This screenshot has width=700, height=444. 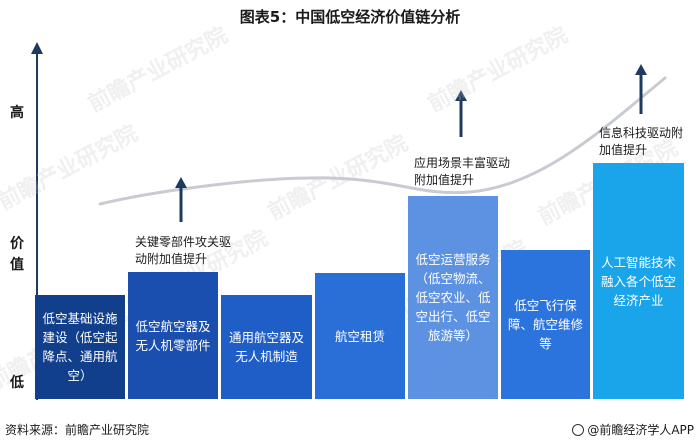 I want to click on up-arrow-tech-head, so click(x=641, y=69).